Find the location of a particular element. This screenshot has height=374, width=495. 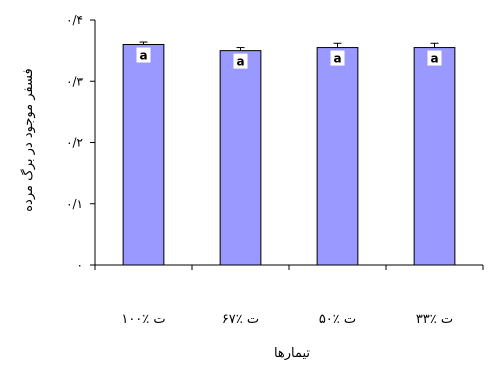

y-tick-label: ۰ is located at coordinates (80, 265).